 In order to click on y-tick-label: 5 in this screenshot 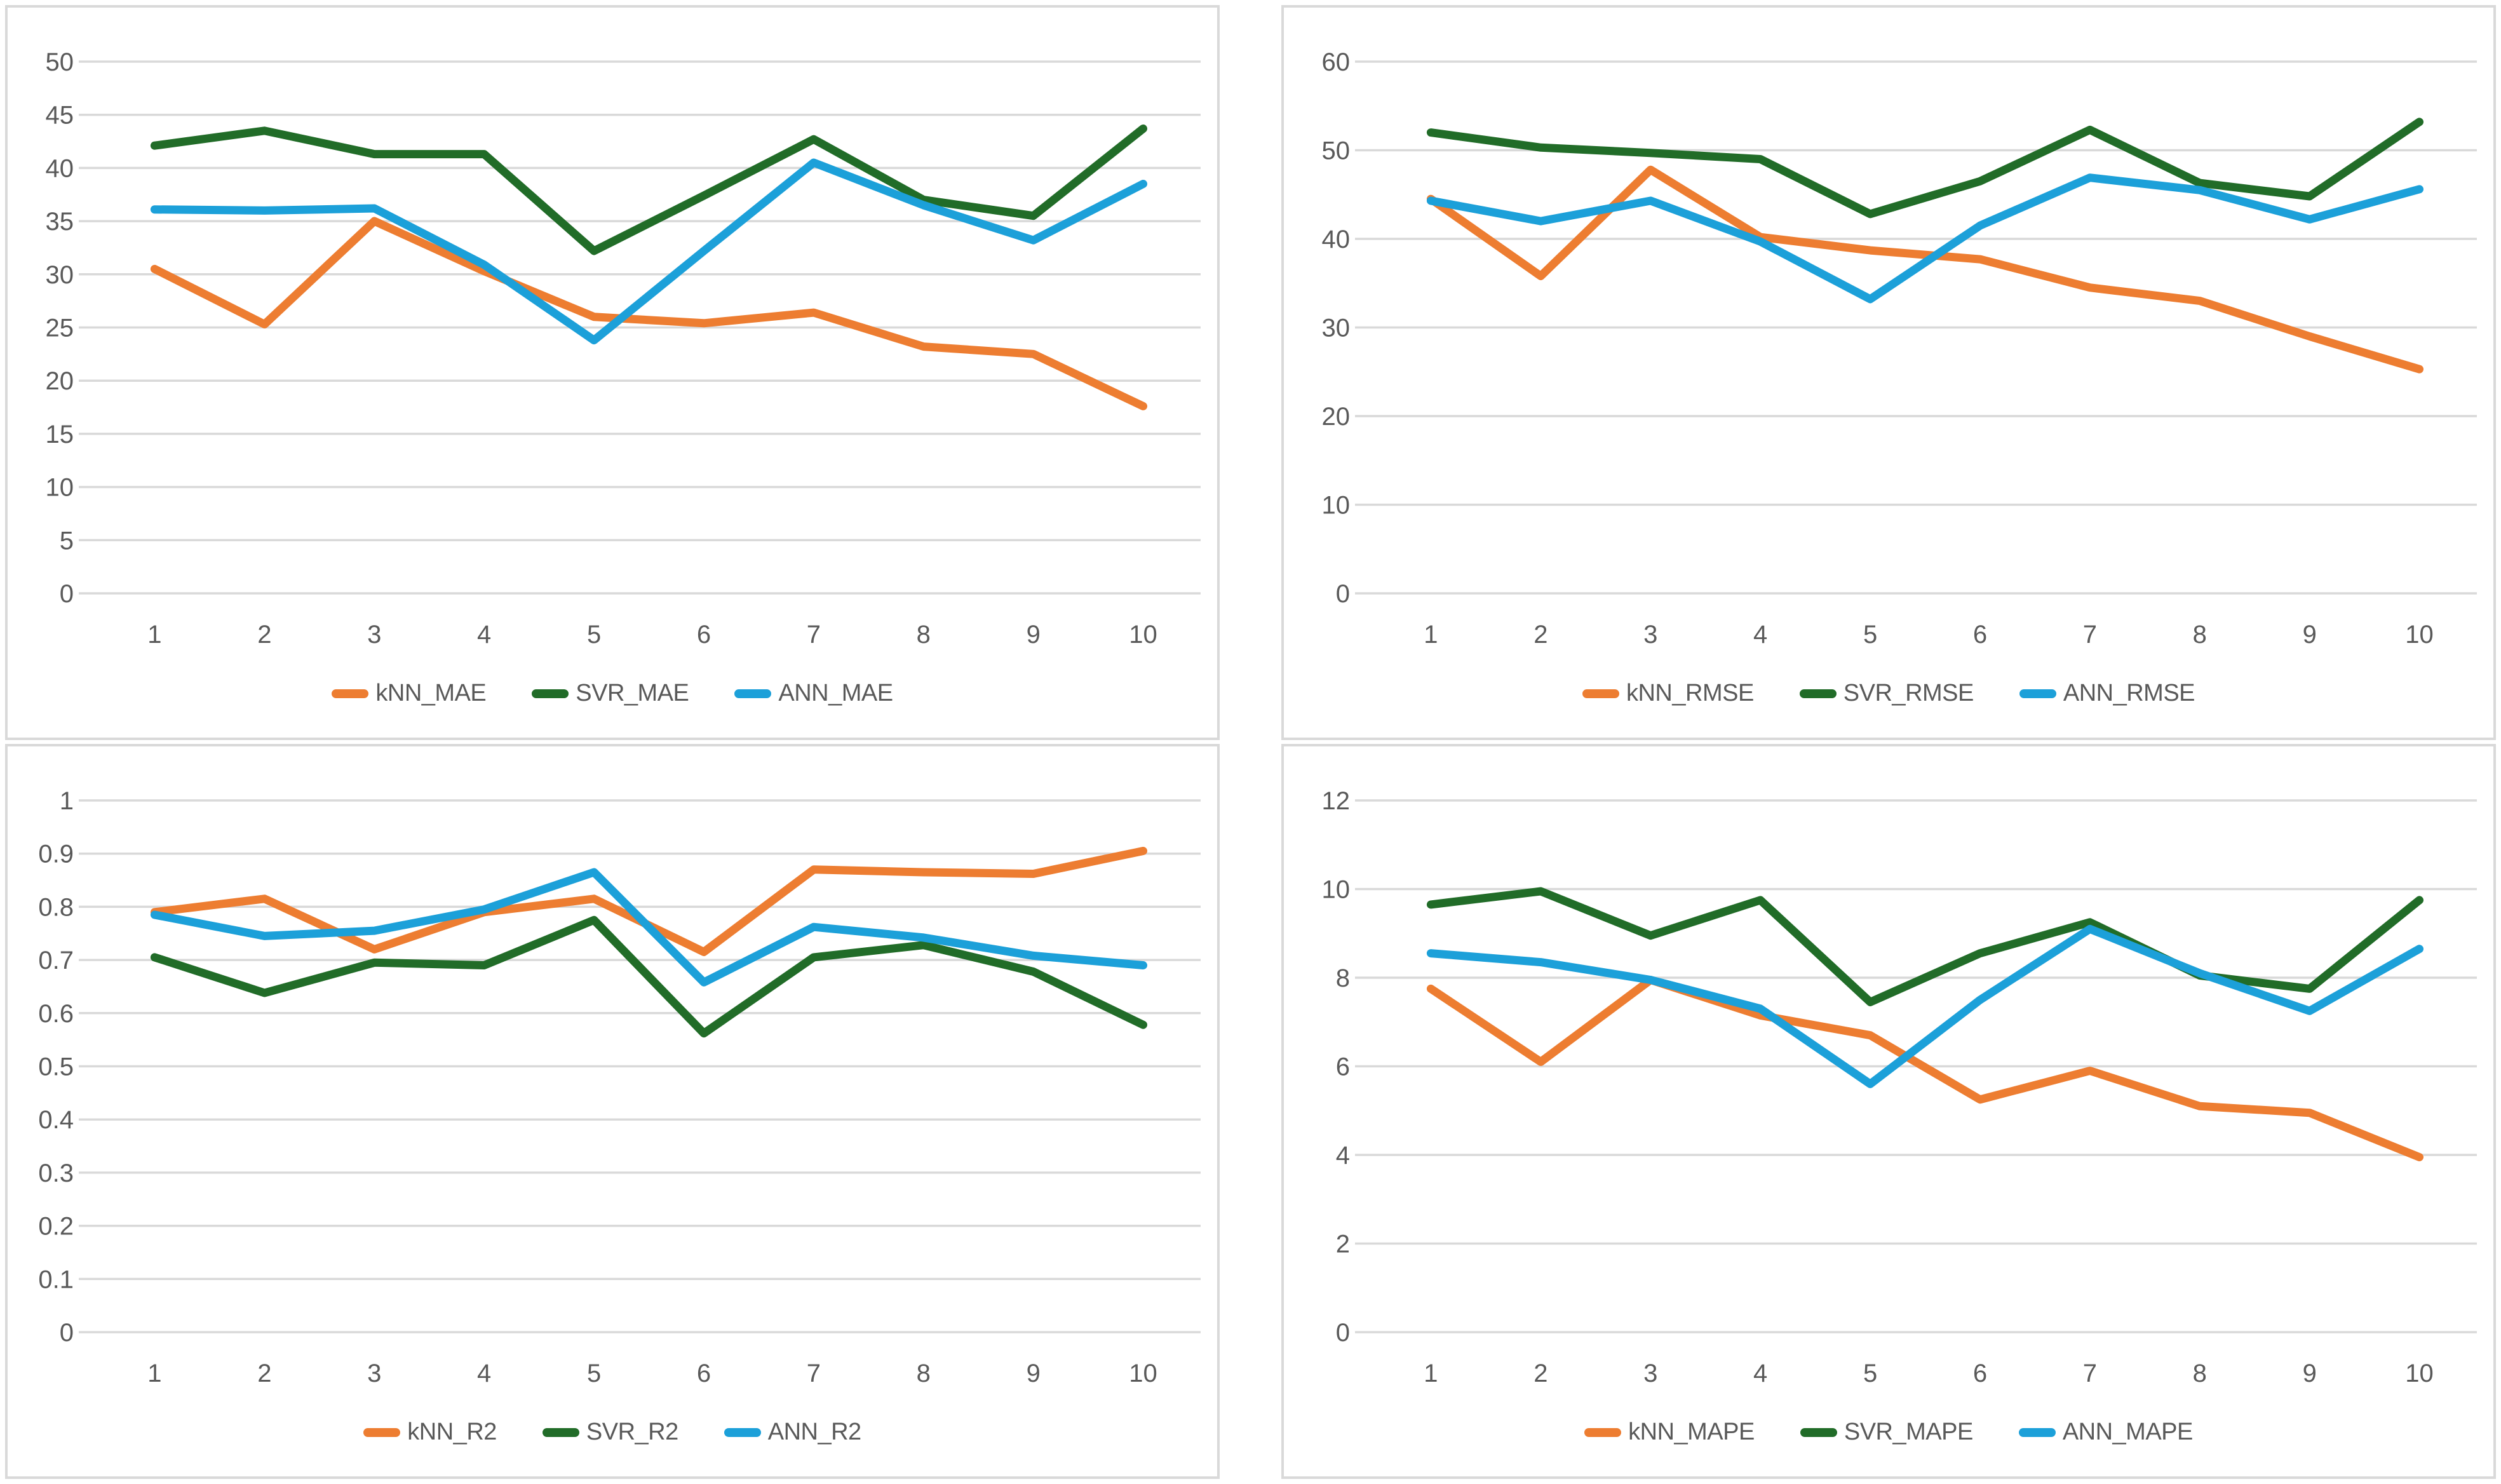, I will do `click(67, 541)`.